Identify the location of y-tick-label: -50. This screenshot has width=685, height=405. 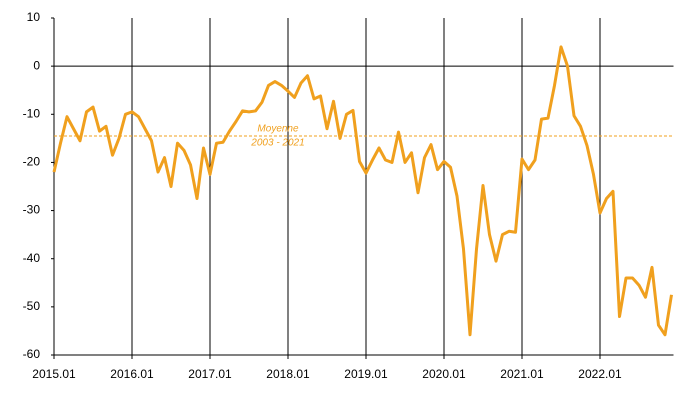
(32, 306).